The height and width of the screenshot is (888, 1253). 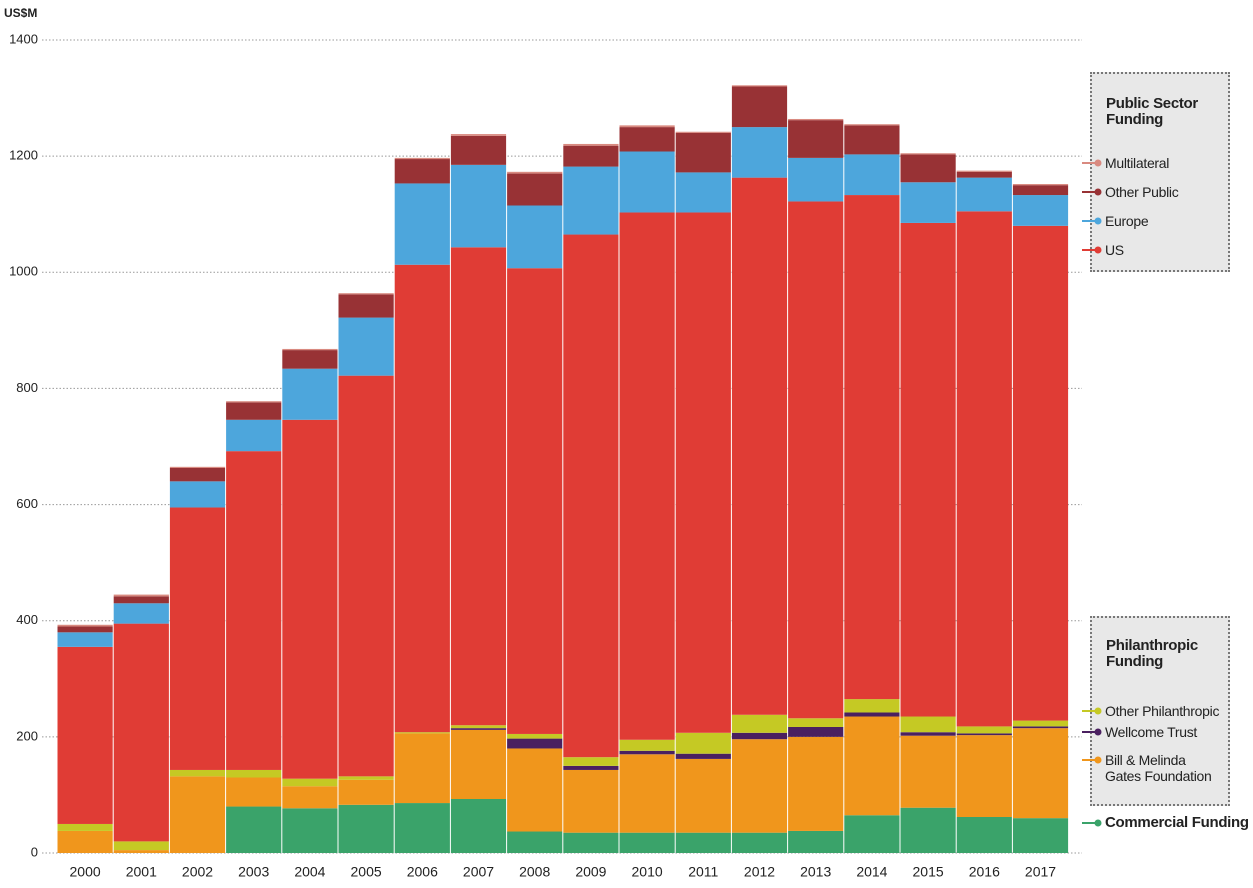 What do you see at coordinates (27, 503) in the screenshot?
I see `y-tick-label: 600` at bounding box center [27, 503].